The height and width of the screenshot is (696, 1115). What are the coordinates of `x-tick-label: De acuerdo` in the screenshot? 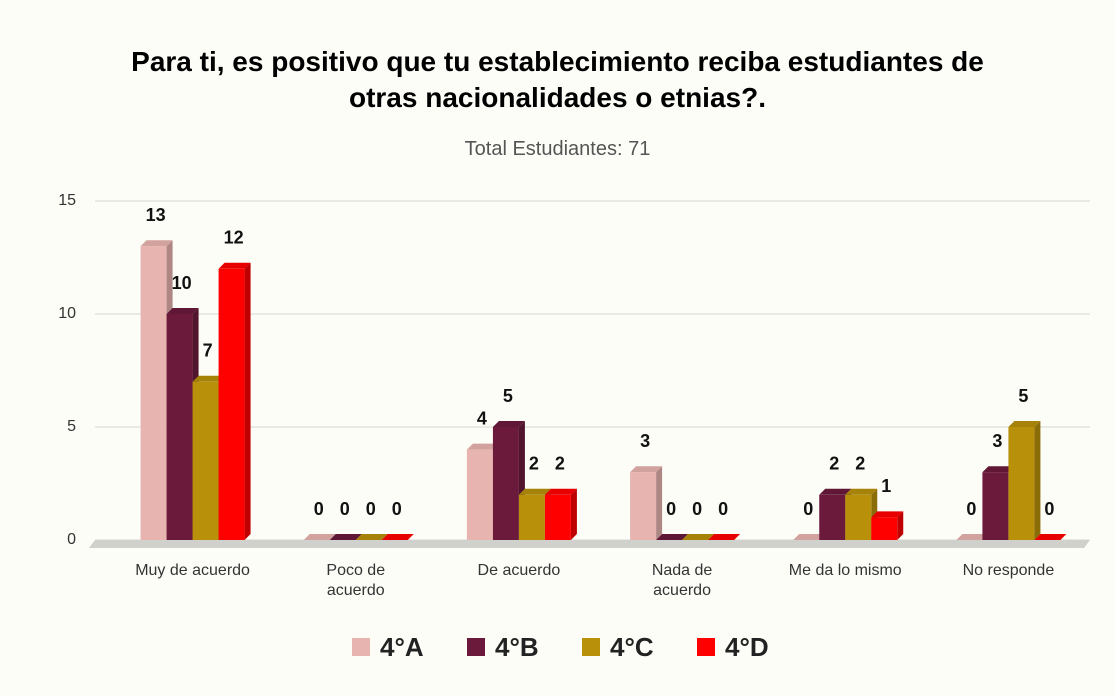 It's located at (519, 570).